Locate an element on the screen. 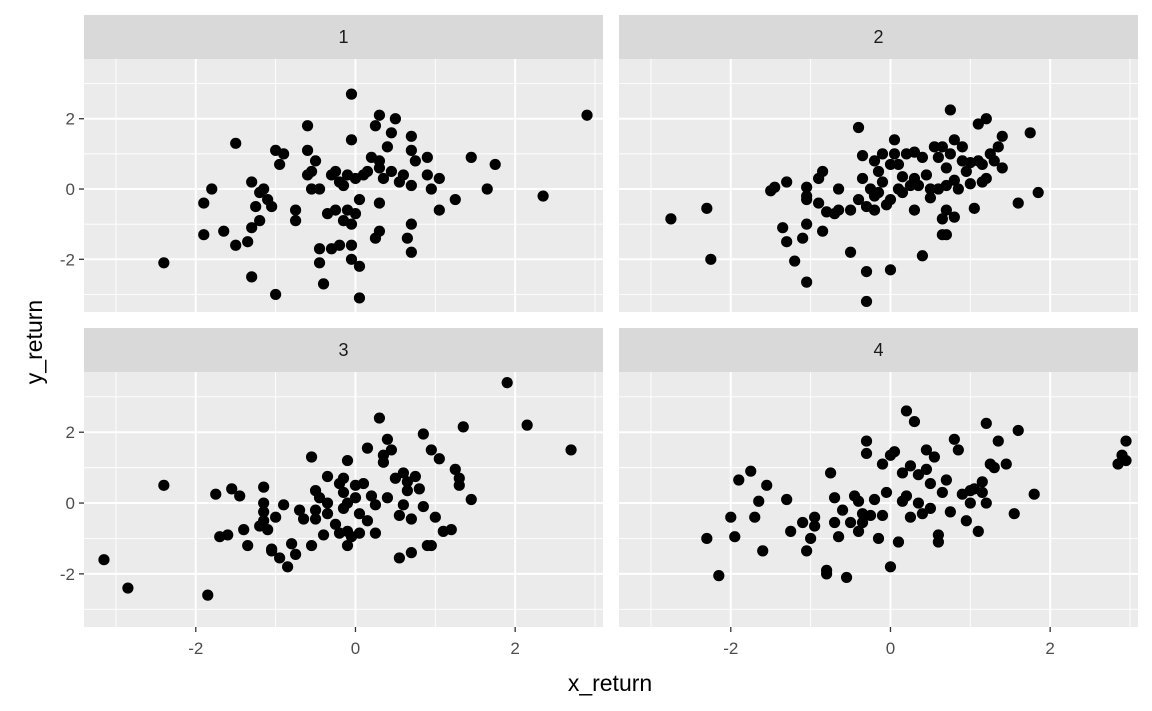 This screenshot has width=1152, height=711. facet-strip-label: 4 is located at coordinates (878, 350).